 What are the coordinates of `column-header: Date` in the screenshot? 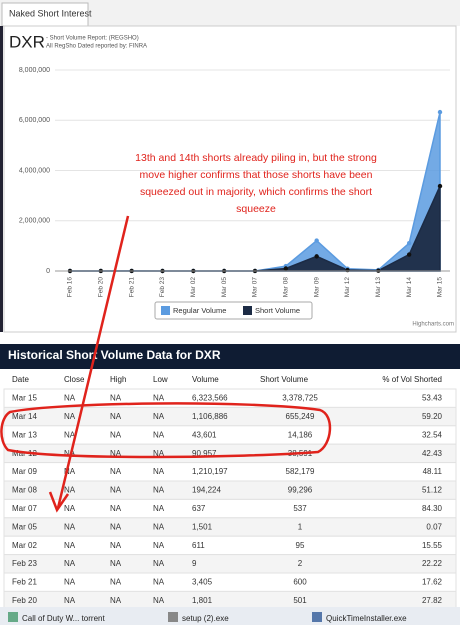 It's located at (20, 379).